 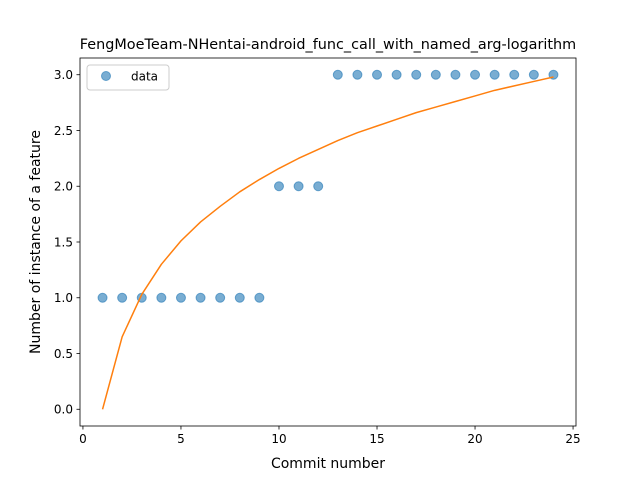 What do you see at coordinates (63, 131) in the screenshot?
I see `y-tick-label: 2.5` at bounding box center [63, 131].